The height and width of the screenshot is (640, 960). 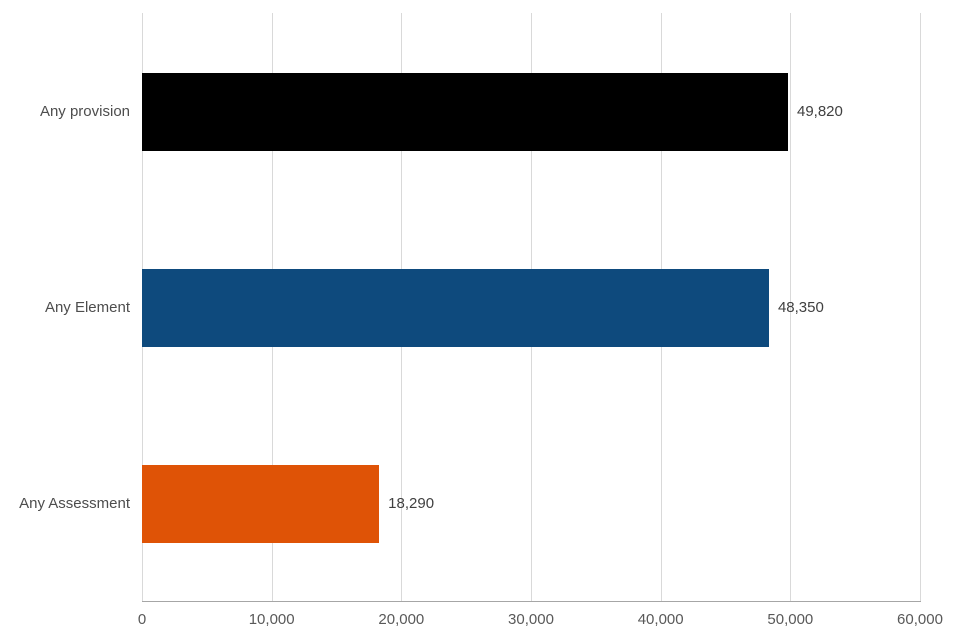 I want to click on x-axis-line, so click(x=531, y=601).